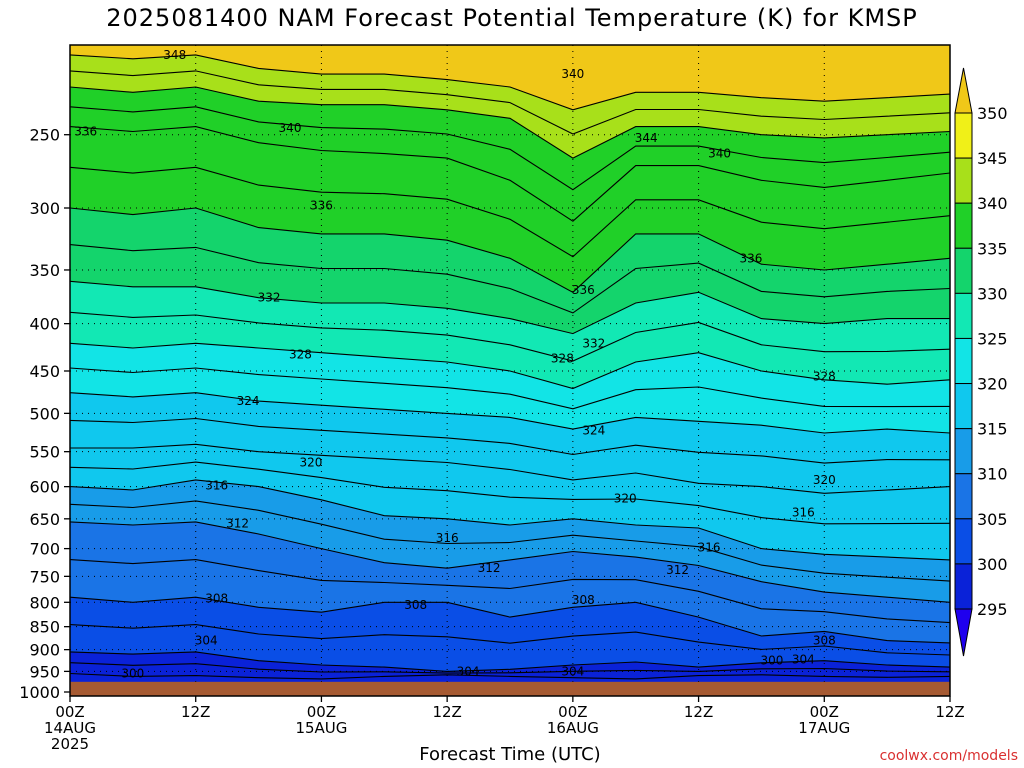 The width and height of the screenshot is (1024, 768). I want to click on colorbar-arrow-bottom, so click(963, 632).